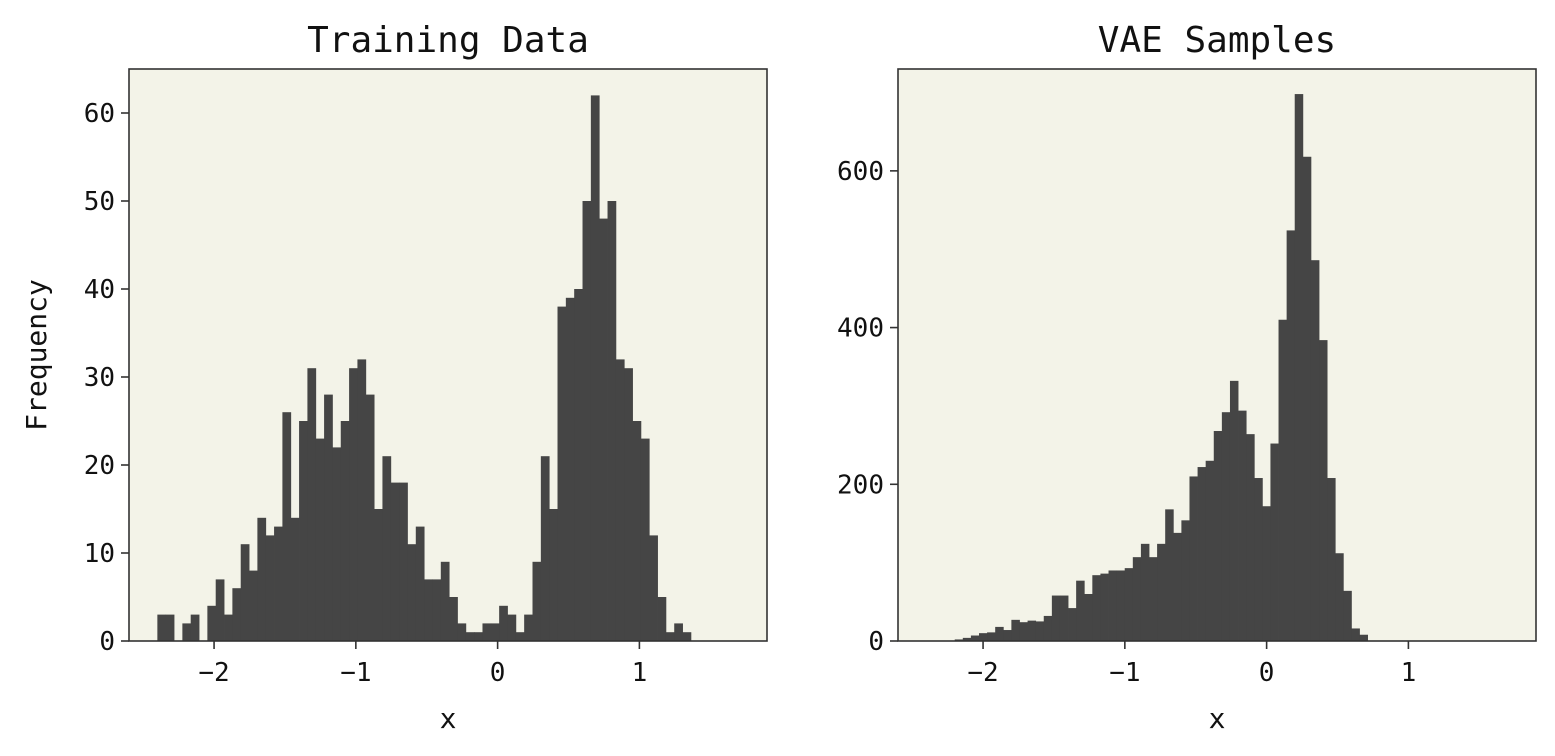  Describe the element at coordinates (99, 114) in the screenshot. I see `training-y-tick-label: 60` at that location.